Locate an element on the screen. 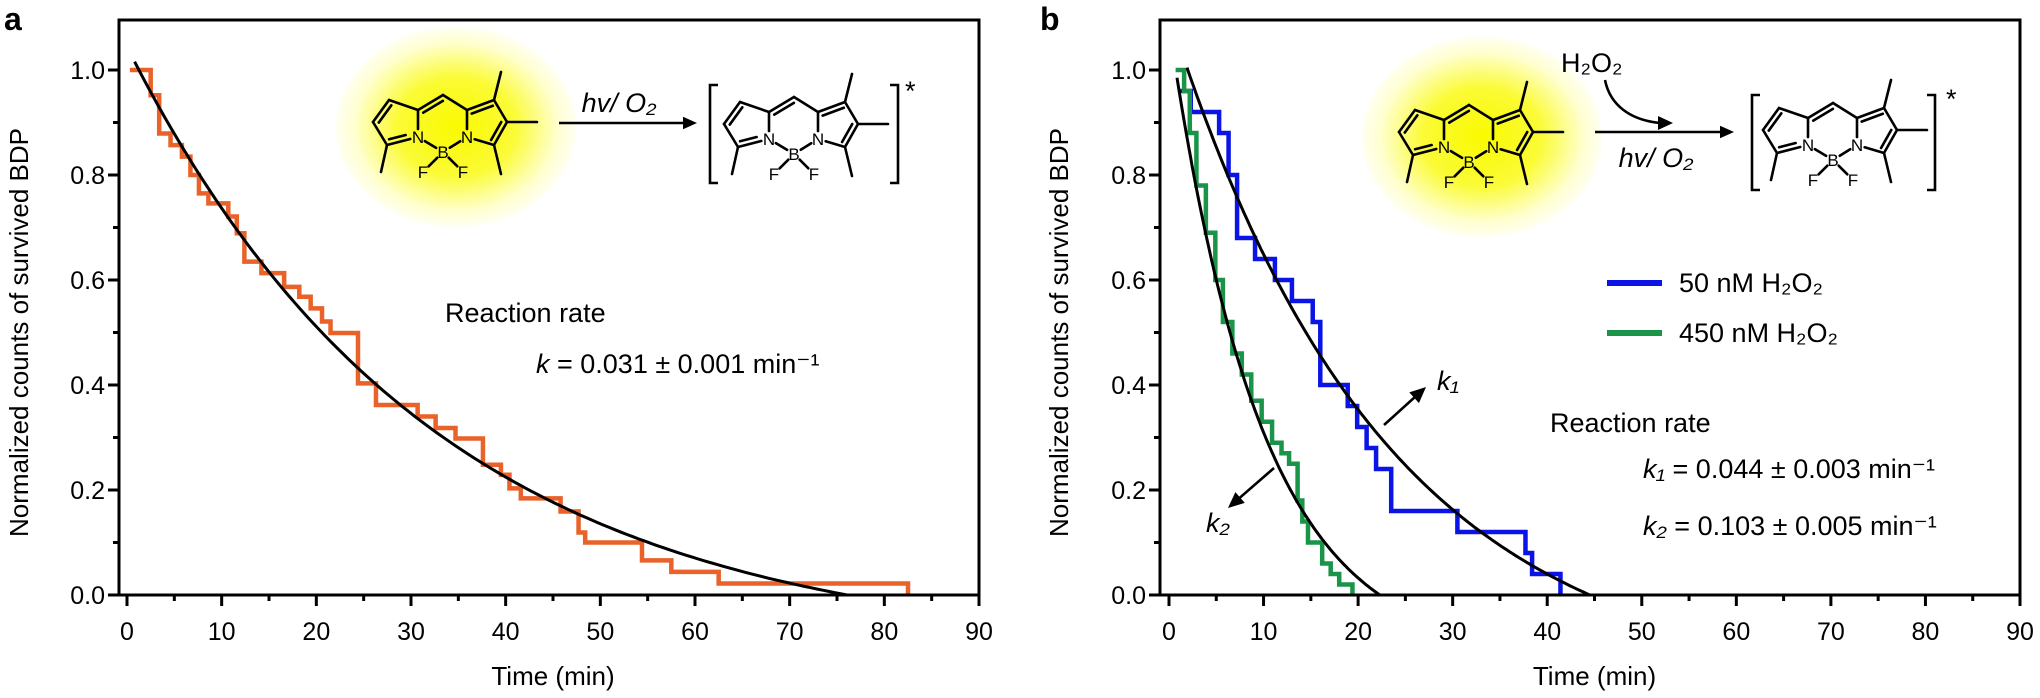  bodipy-product-a: N NBF F is located at coordinates (806, 128).